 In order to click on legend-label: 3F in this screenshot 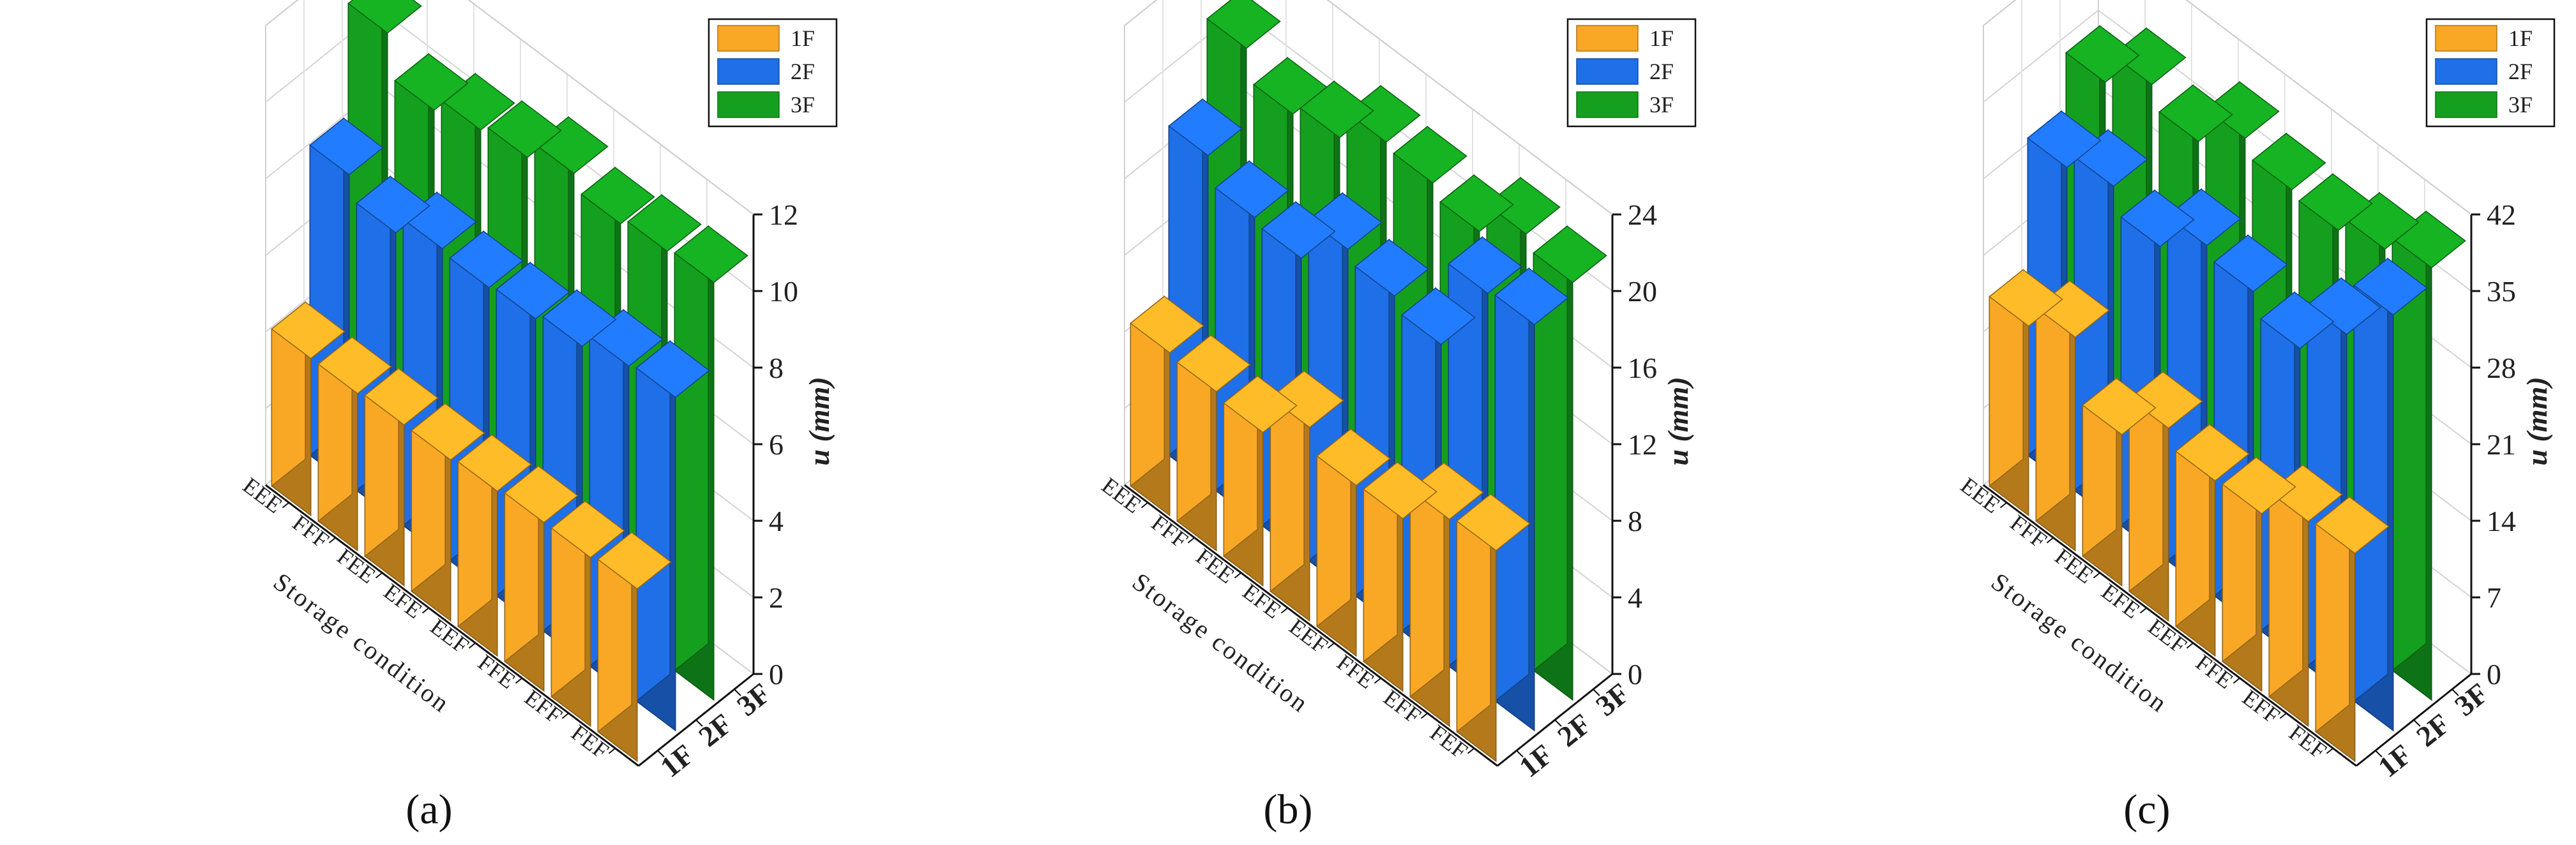, I will do `click(2521, 105)`.